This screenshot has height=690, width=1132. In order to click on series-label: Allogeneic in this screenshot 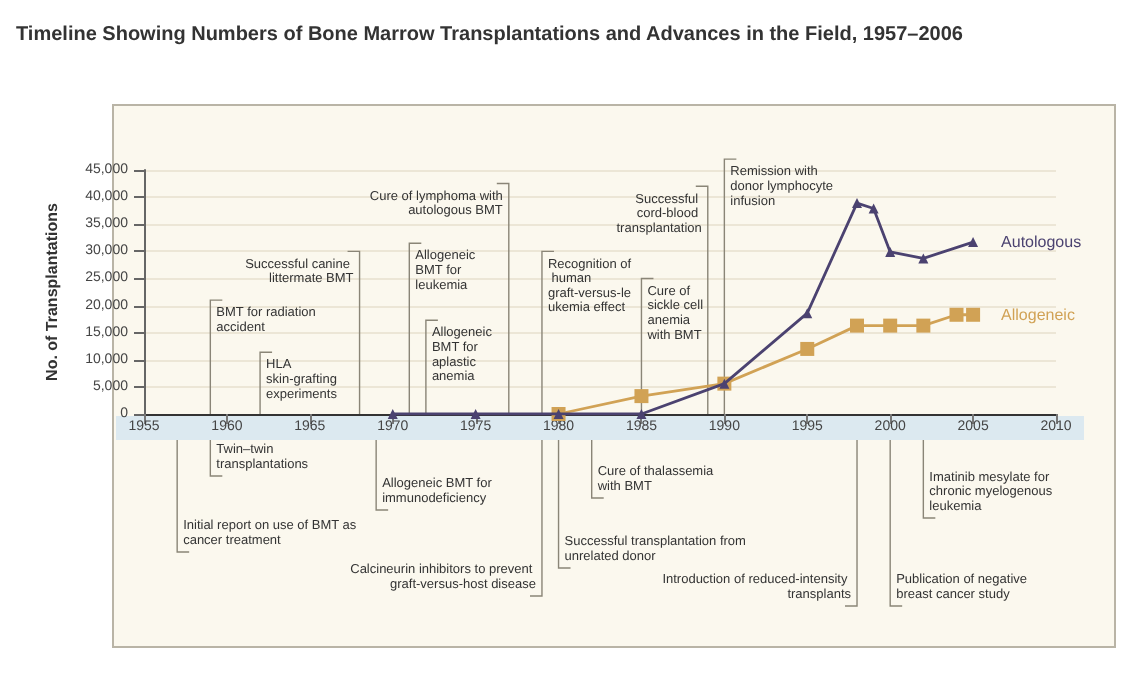, I will do `click(1038, 314)`.